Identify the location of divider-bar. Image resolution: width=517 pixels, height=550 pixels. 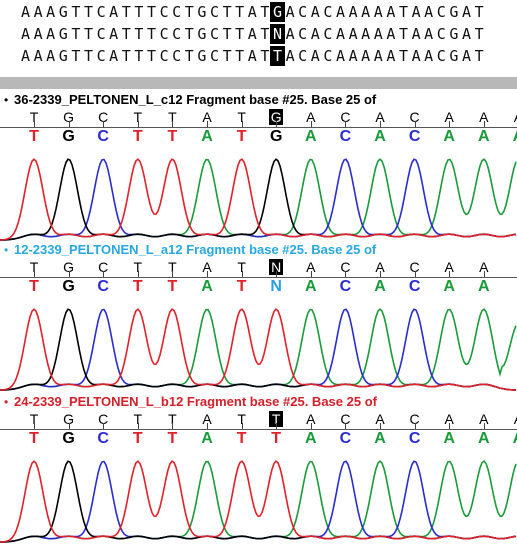
(258, 83).